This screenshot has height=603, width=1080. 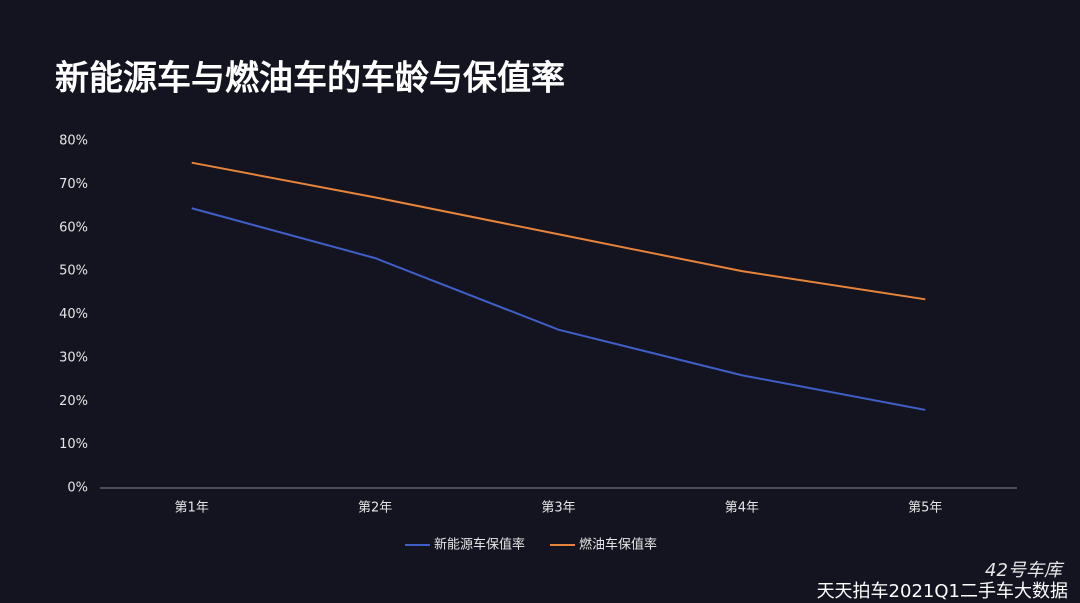 What do you see at coordinates (192, 508) in the screenshot?
I see `x-tick-label: 第1年` at bounding box center [192, 508].